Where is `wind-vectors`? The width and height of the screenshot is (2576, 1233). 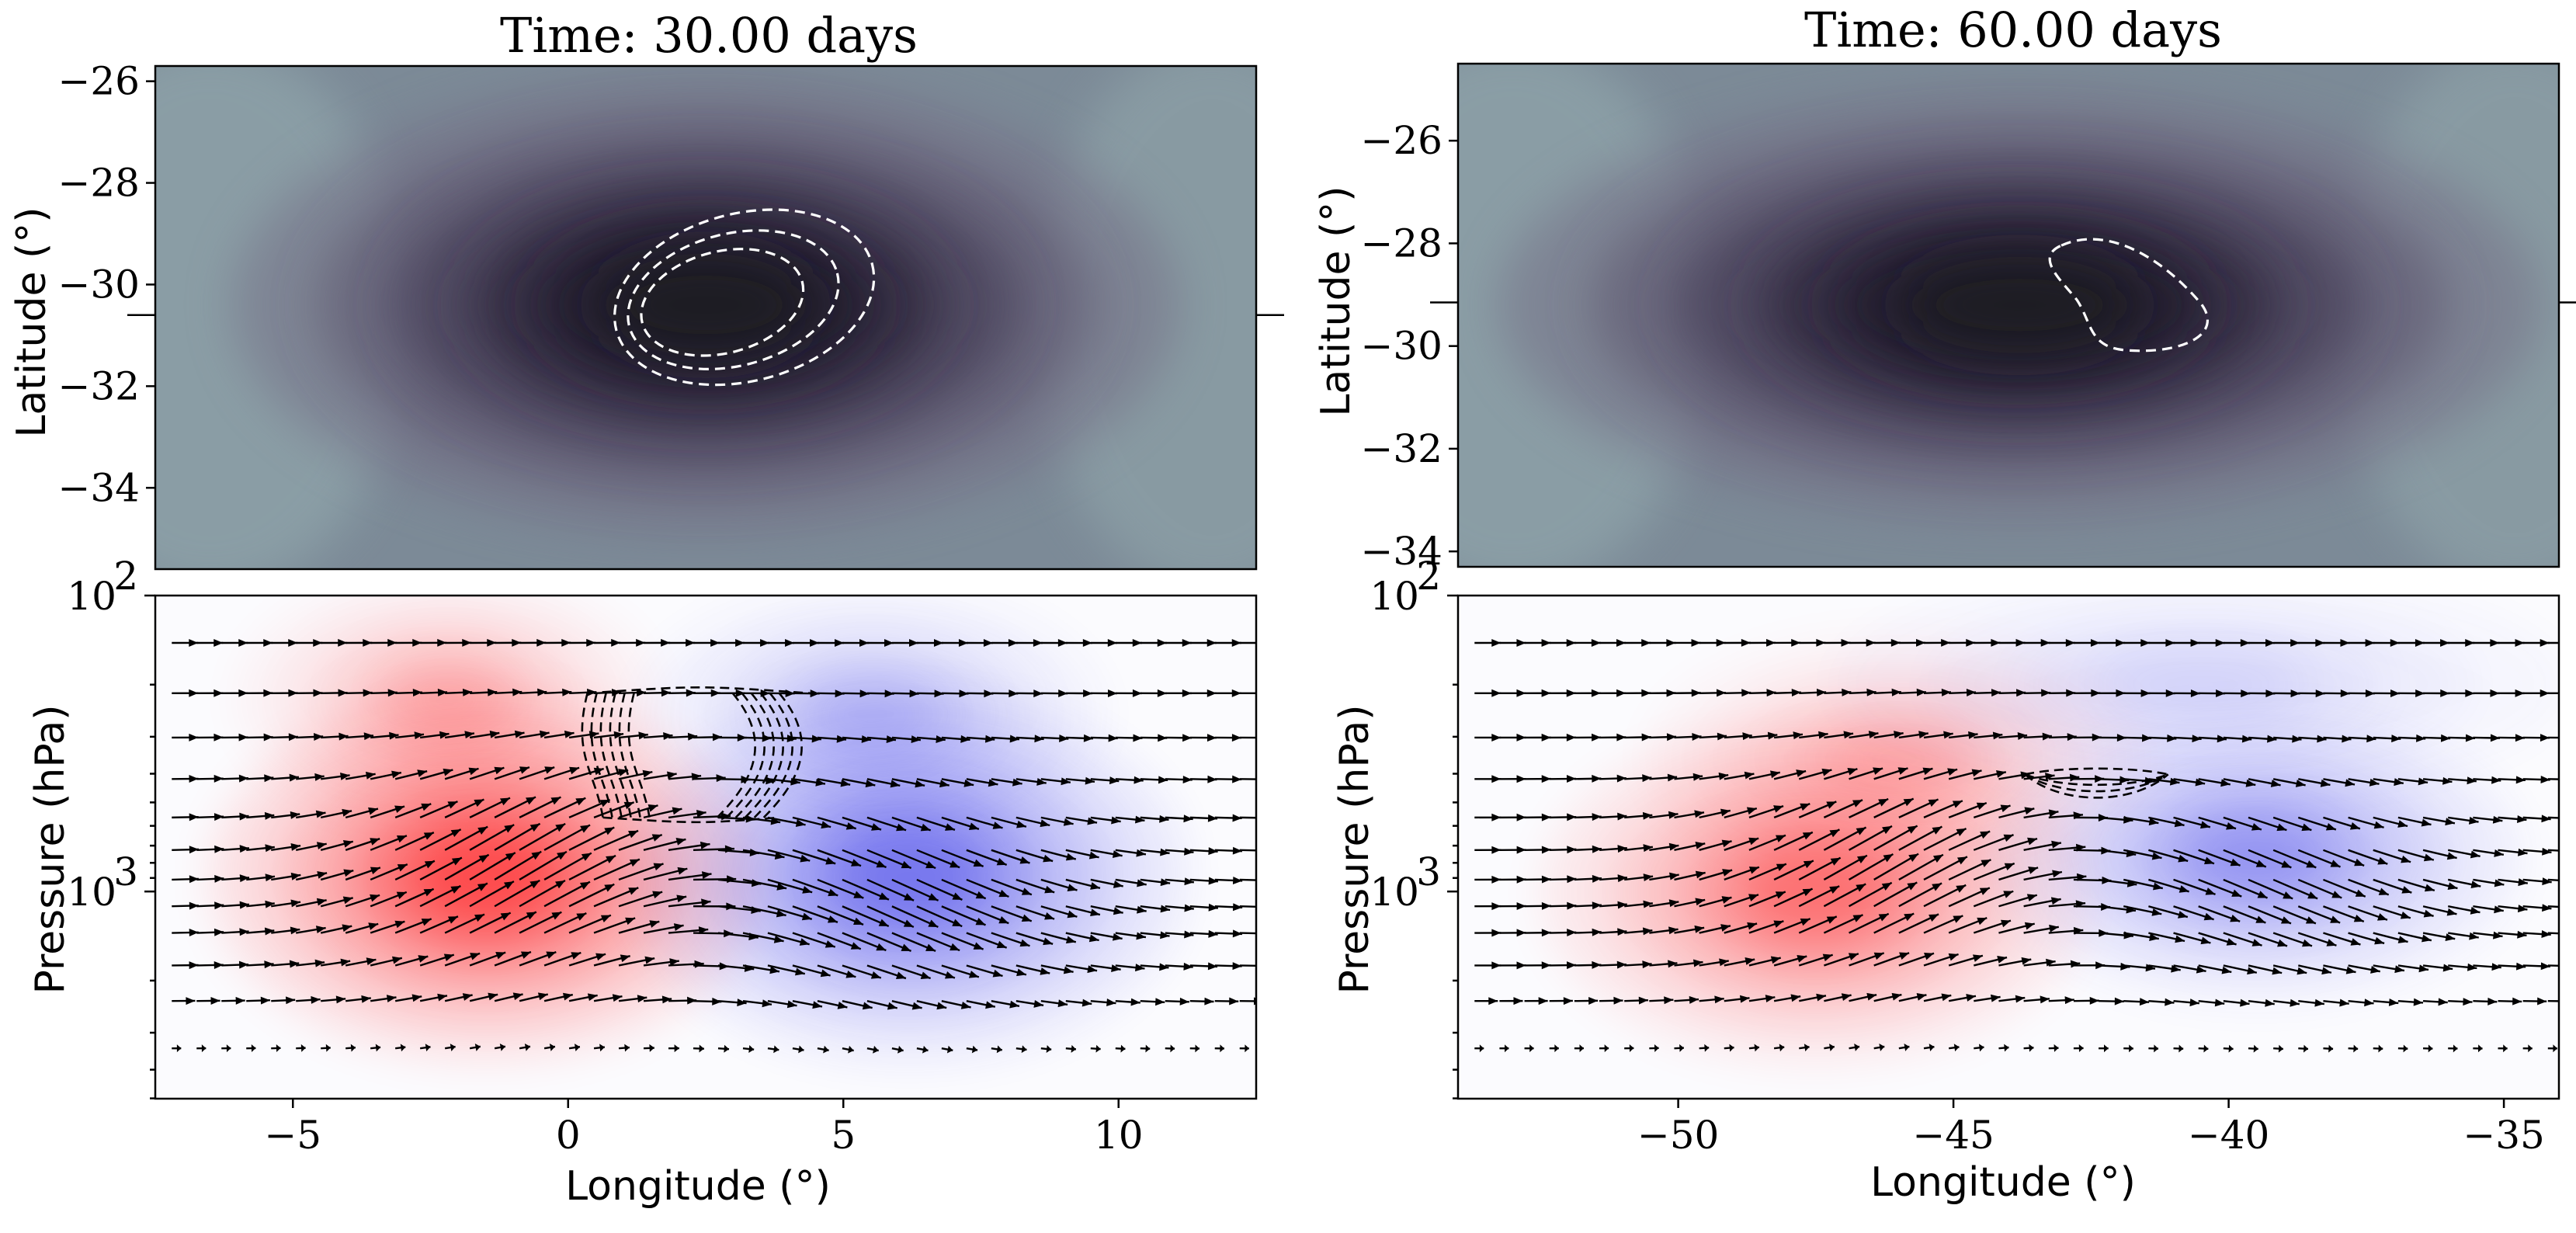
wind-vectors is located at coordinates (714, 846).